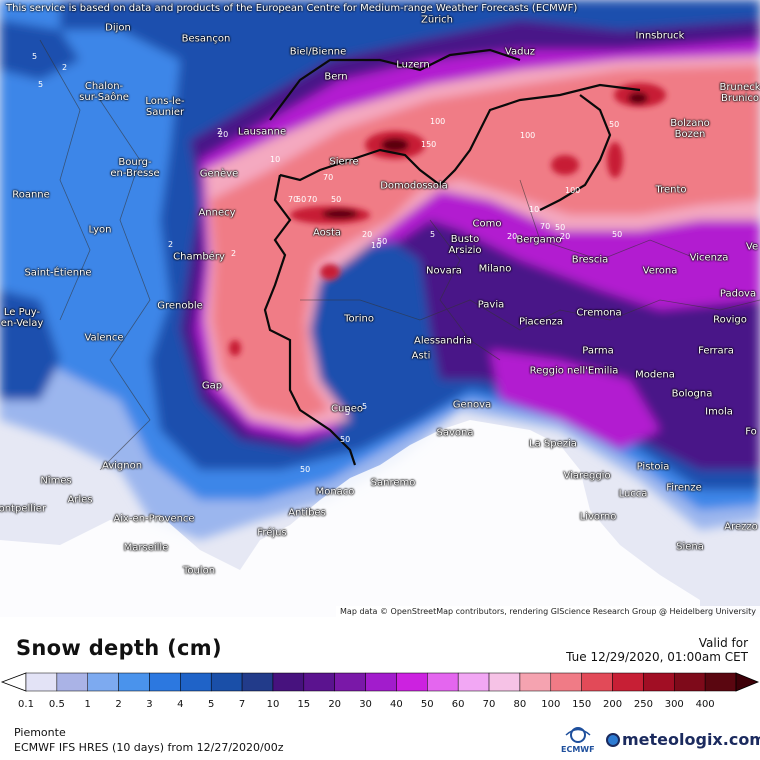 This screenshot has width=760, height=760. I want to click on city-label: Fo, so click(751, 432).